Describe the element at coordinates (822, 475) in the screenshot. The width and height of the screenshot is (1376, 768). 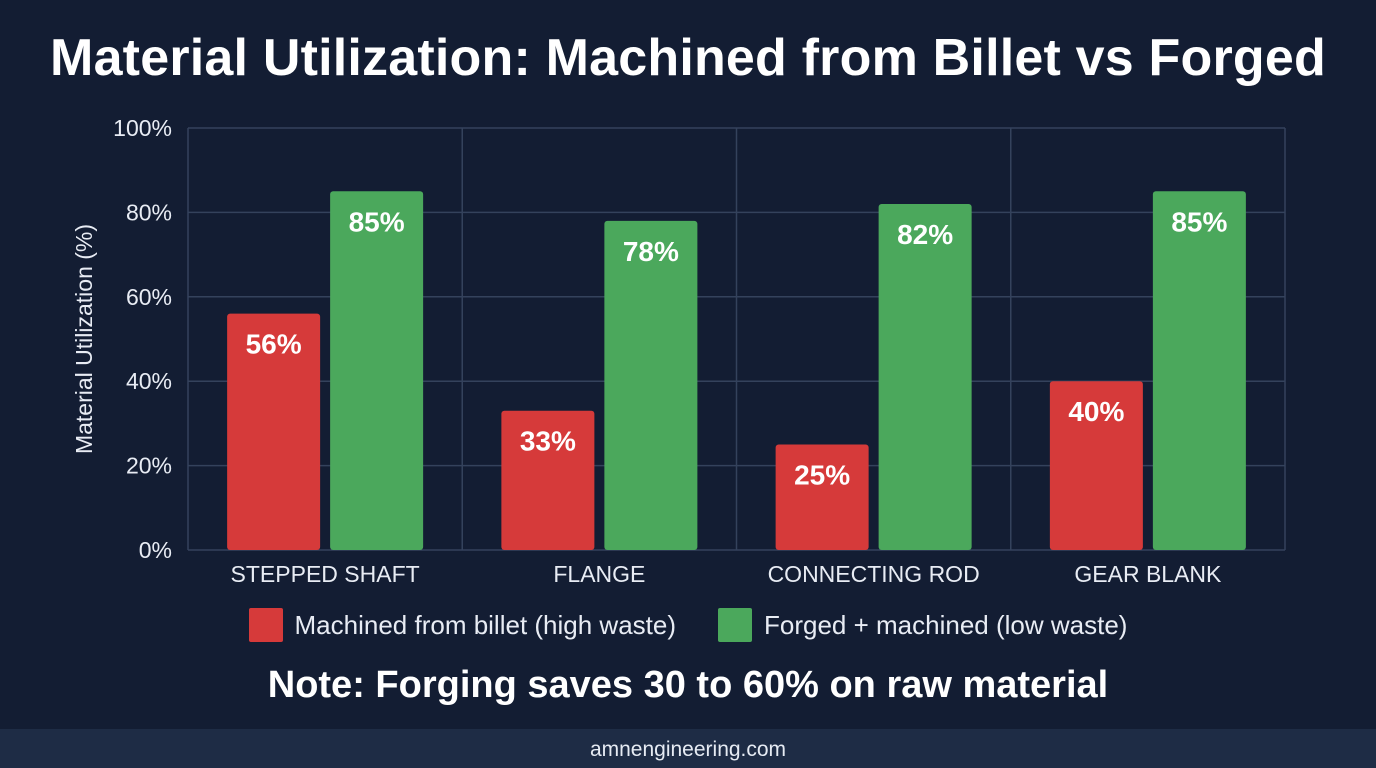
I see `bar-value-label: 25%` at that location.